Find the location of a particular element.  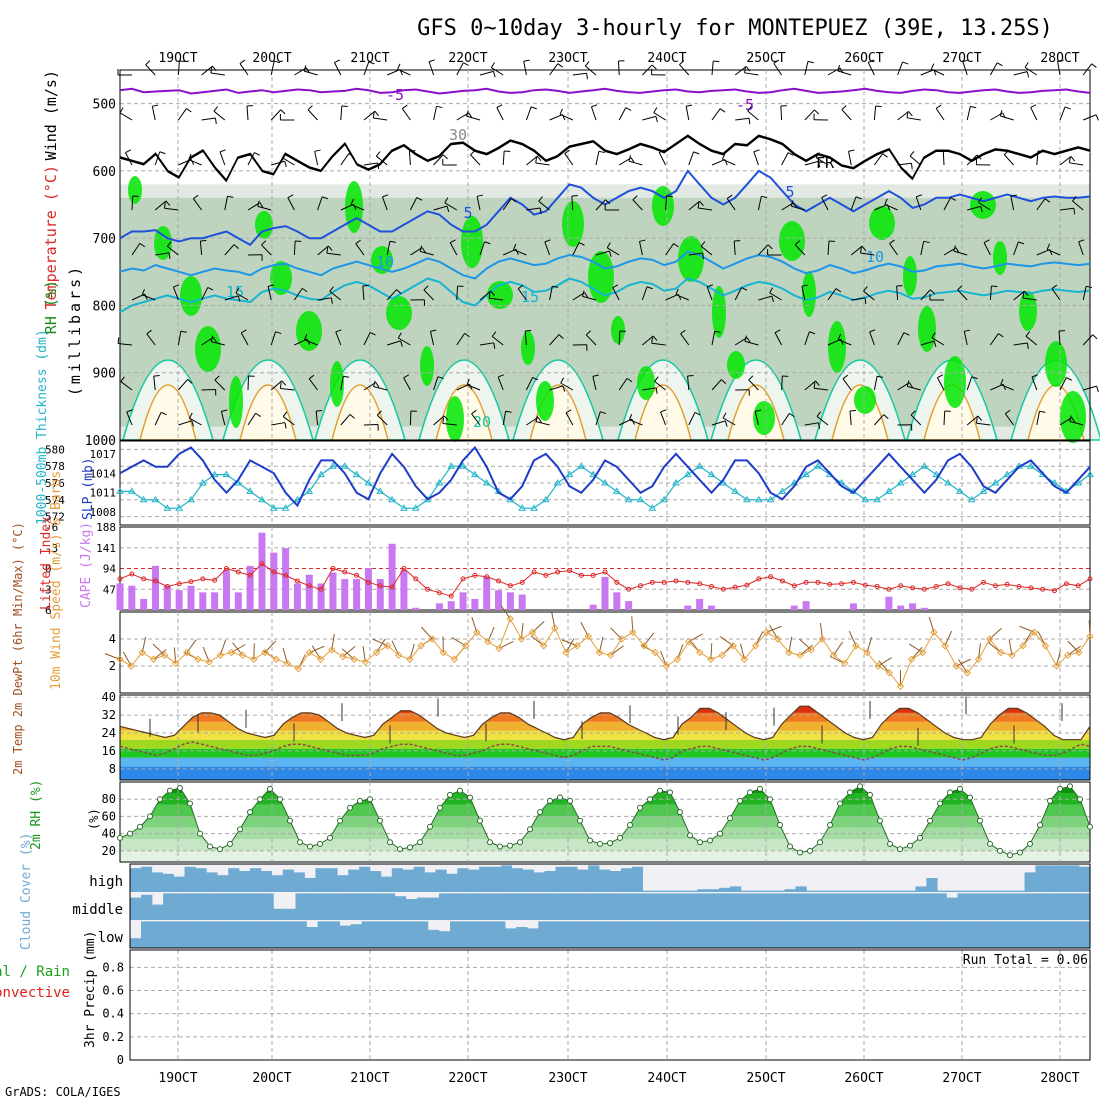

bottom-x-label-28OCT: 28OCT is located at coordinates (1059, 1078).